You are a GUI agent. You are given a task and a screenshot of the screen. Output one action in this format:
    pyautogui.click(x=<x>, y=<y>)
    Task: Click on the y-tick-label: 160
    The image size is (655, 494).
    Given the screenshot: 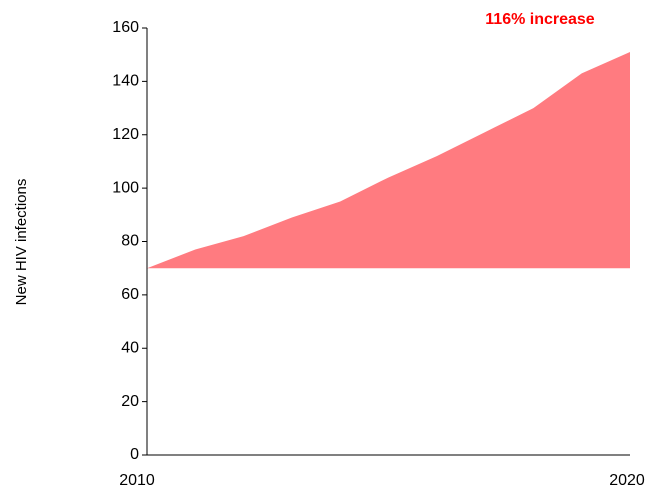 What is the action you would take?
    pyautogui.click(x=125, y=27)
    